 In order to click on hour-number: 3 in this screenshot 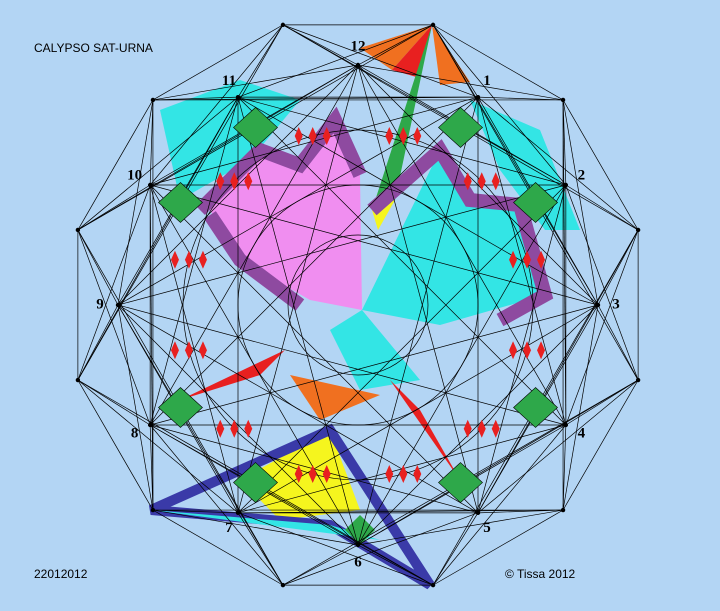, I will do `click(616, 304)`.